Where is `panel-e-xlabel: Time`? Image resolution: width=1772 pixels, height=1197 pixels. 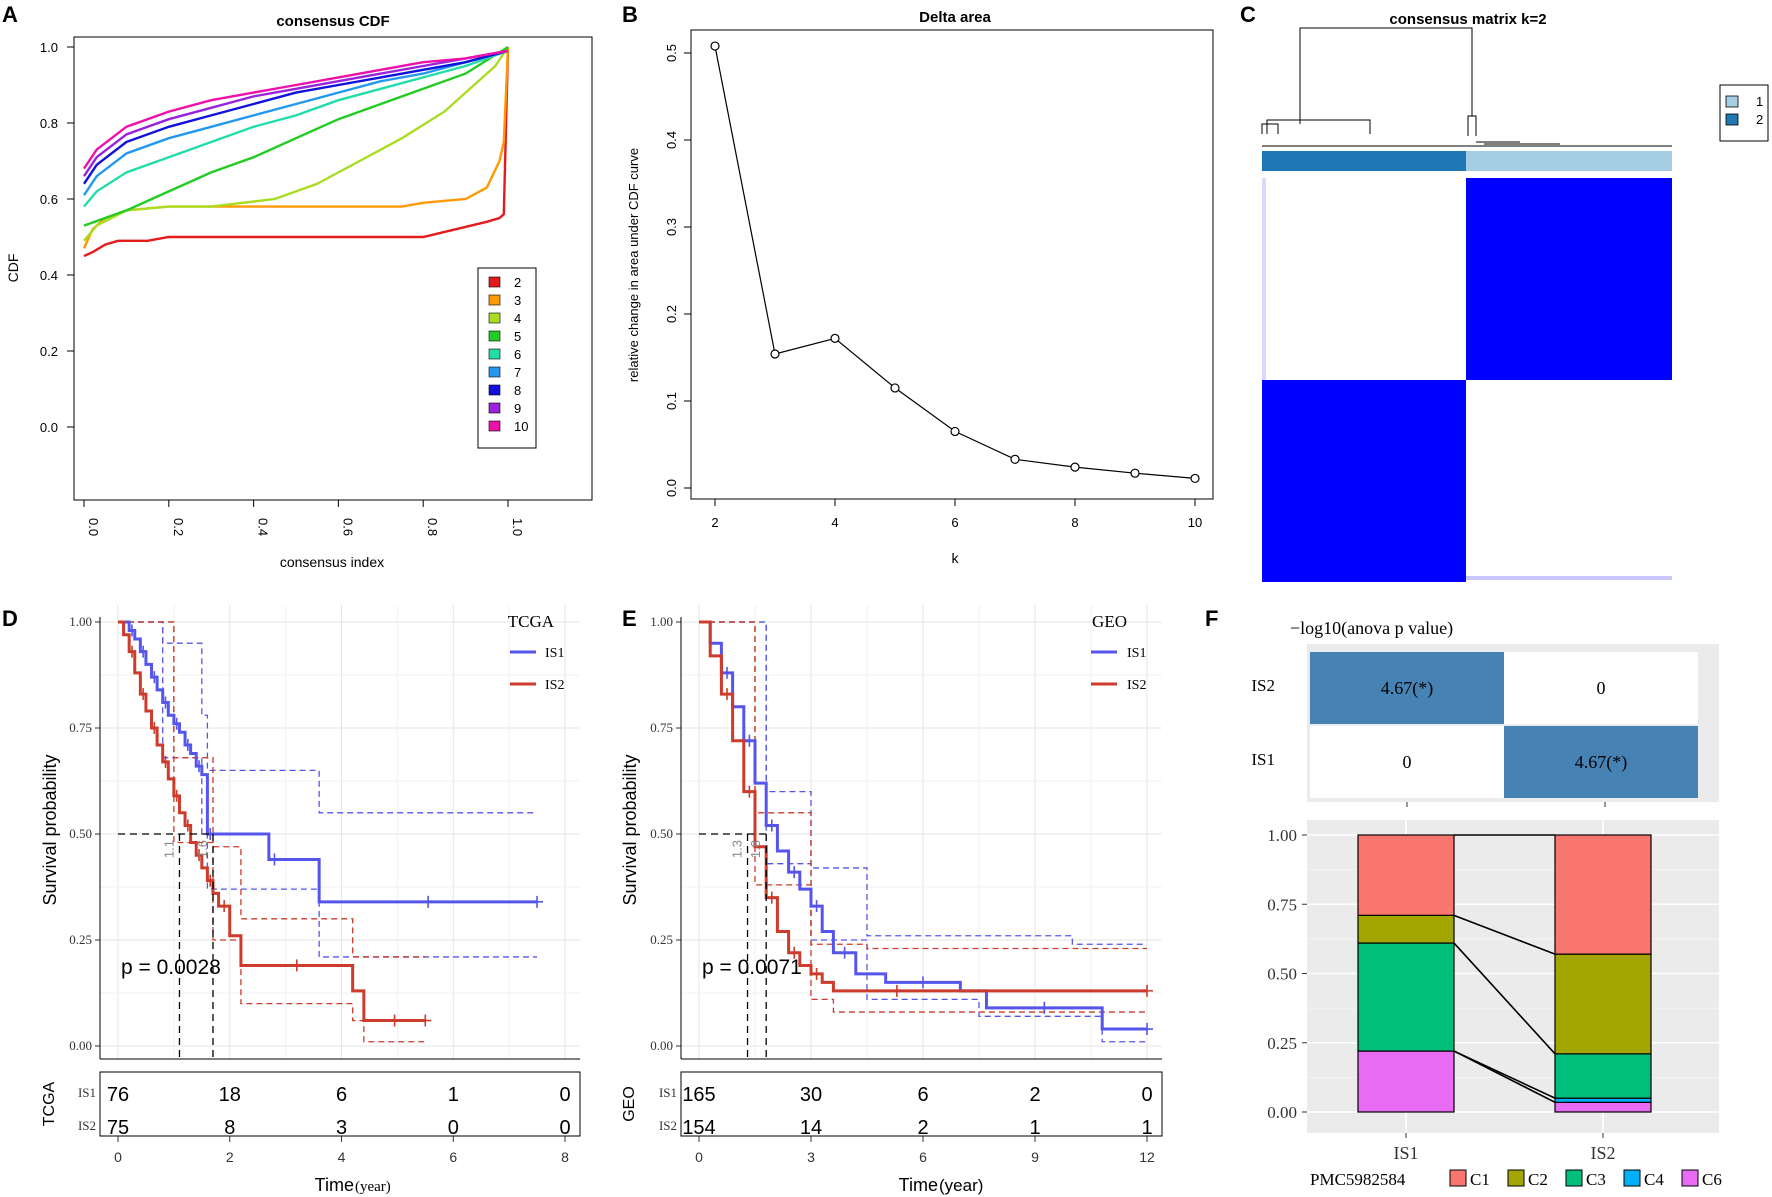
panel-e-xlabel: Time is located at coordinates (918, 1185).